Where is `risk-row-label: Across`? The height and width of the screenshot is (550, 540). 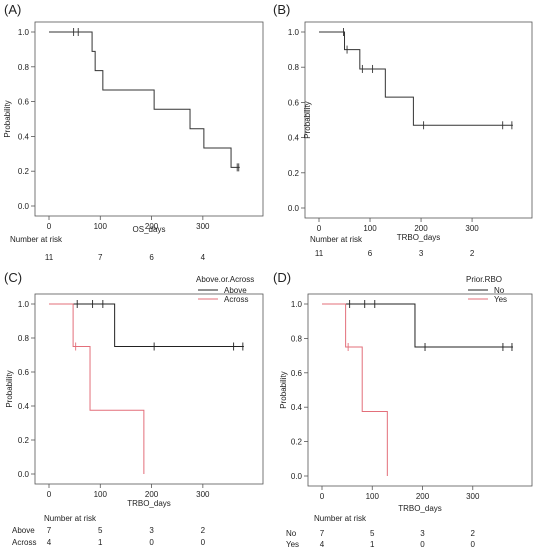
risk-row-label: Across is located at coordinates (24, 542).